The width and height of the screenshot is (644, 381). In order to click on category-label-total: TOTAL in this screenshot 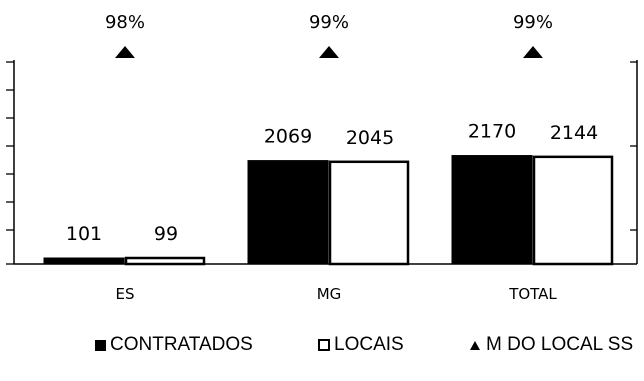, I will do `click(532, 294)`.